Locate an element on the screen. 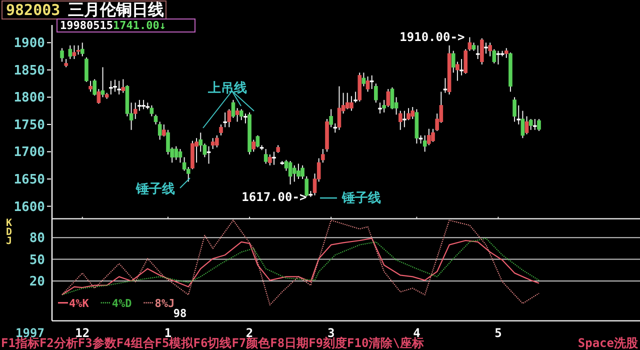  y-tick-label: 1650 is located at coordinates (30, 180).